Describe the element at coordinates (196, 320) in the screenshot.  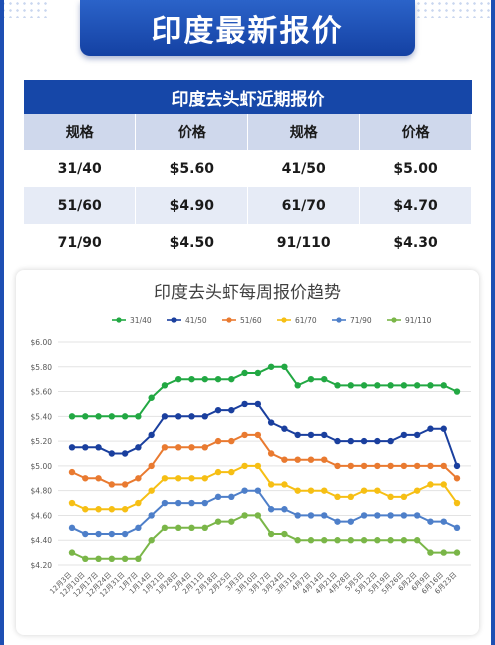
I see `legend-label: 41/50` at that location.